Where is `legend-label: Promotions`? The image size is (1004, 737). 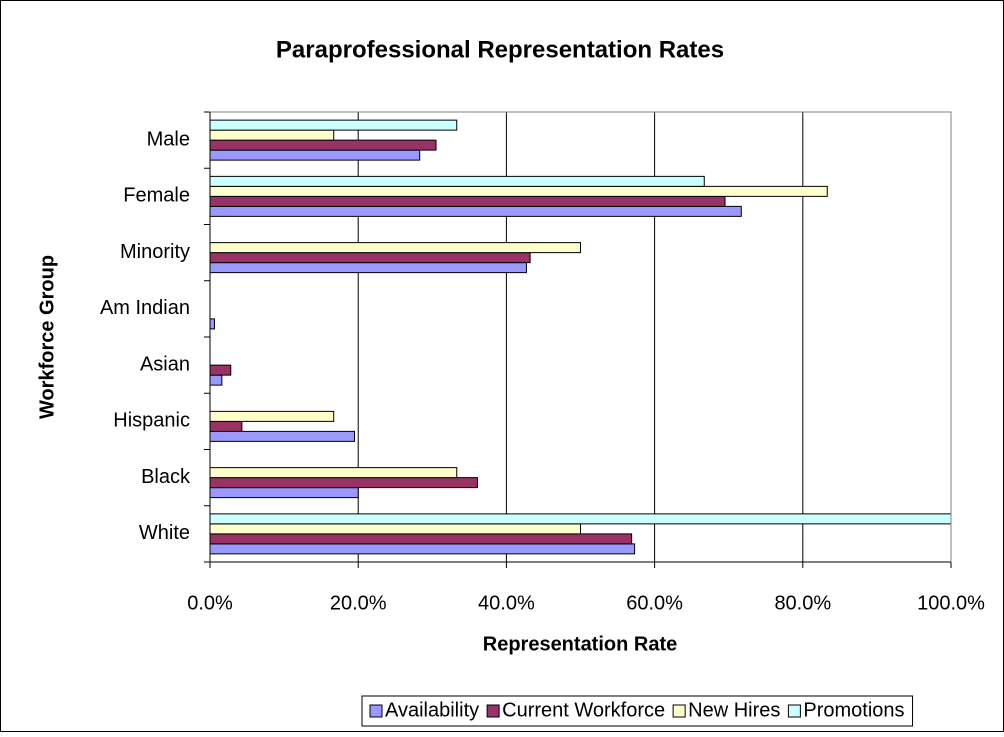
legend-label: Promotions is located at coordinates (853, 710).